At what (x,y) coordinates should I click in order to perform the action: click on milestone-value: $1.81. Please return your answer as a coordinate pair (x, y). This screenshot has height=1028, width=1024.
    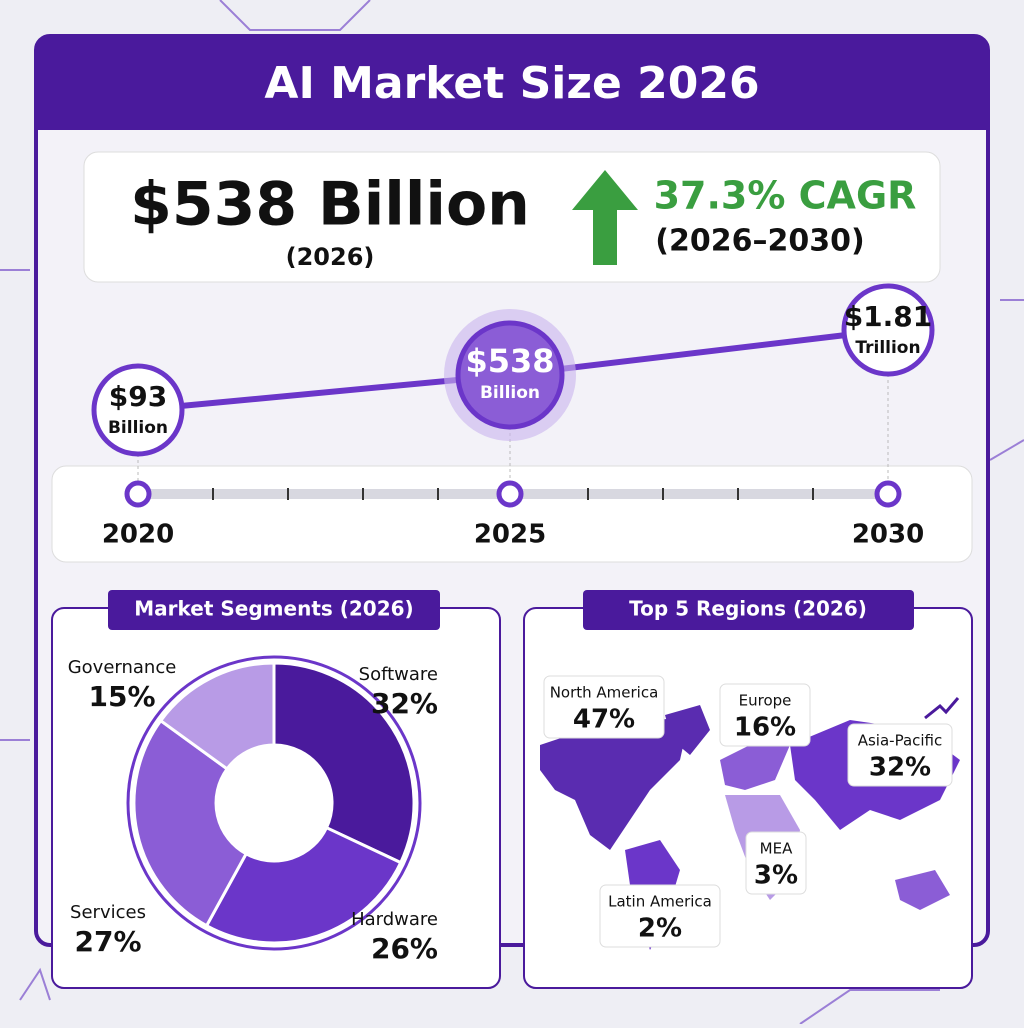
    Looking at the image, I should click on (888, 316).